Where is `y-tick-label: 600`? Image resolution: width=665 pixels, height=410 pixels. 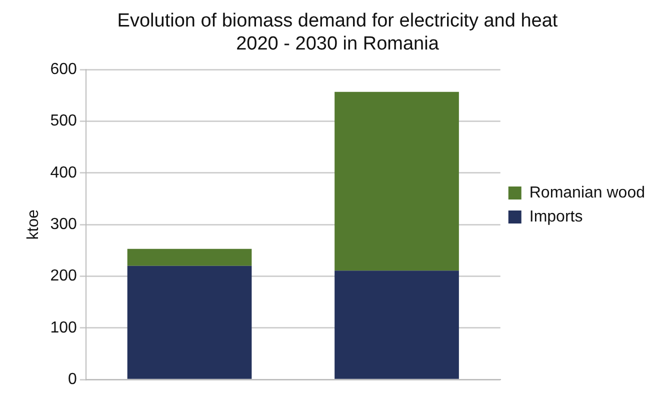 y-tick-label: 600 is located at coordinates (63, 69).